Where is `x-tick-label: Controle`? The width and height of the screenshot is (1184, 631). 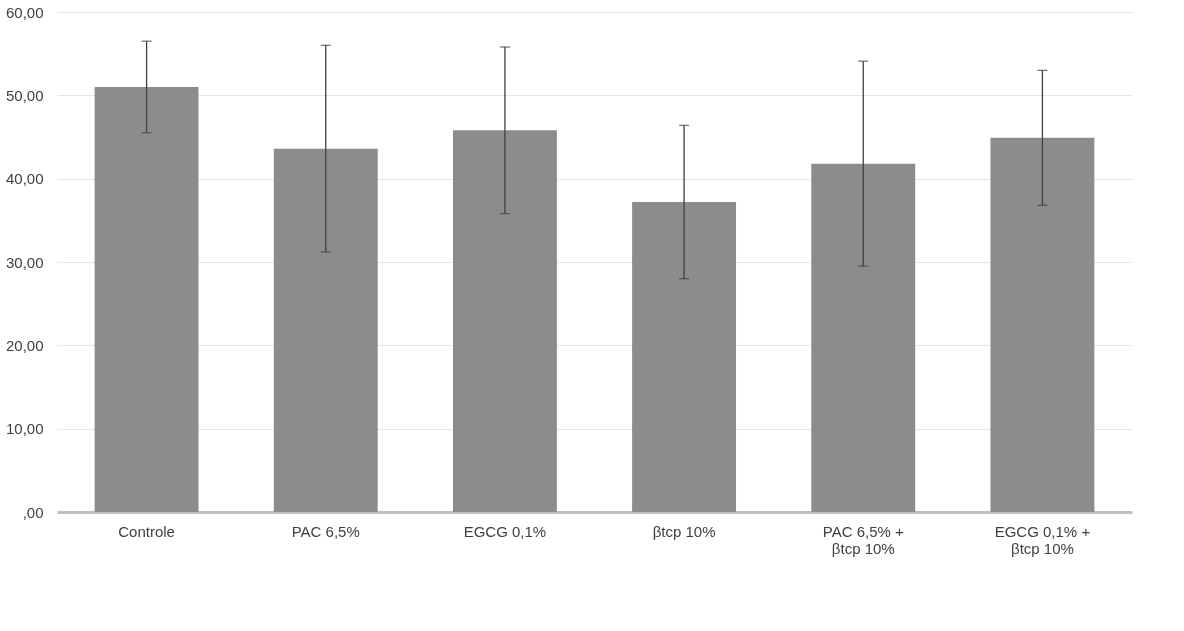
x-tick-label: Controle is located at coordinates (146, 531).